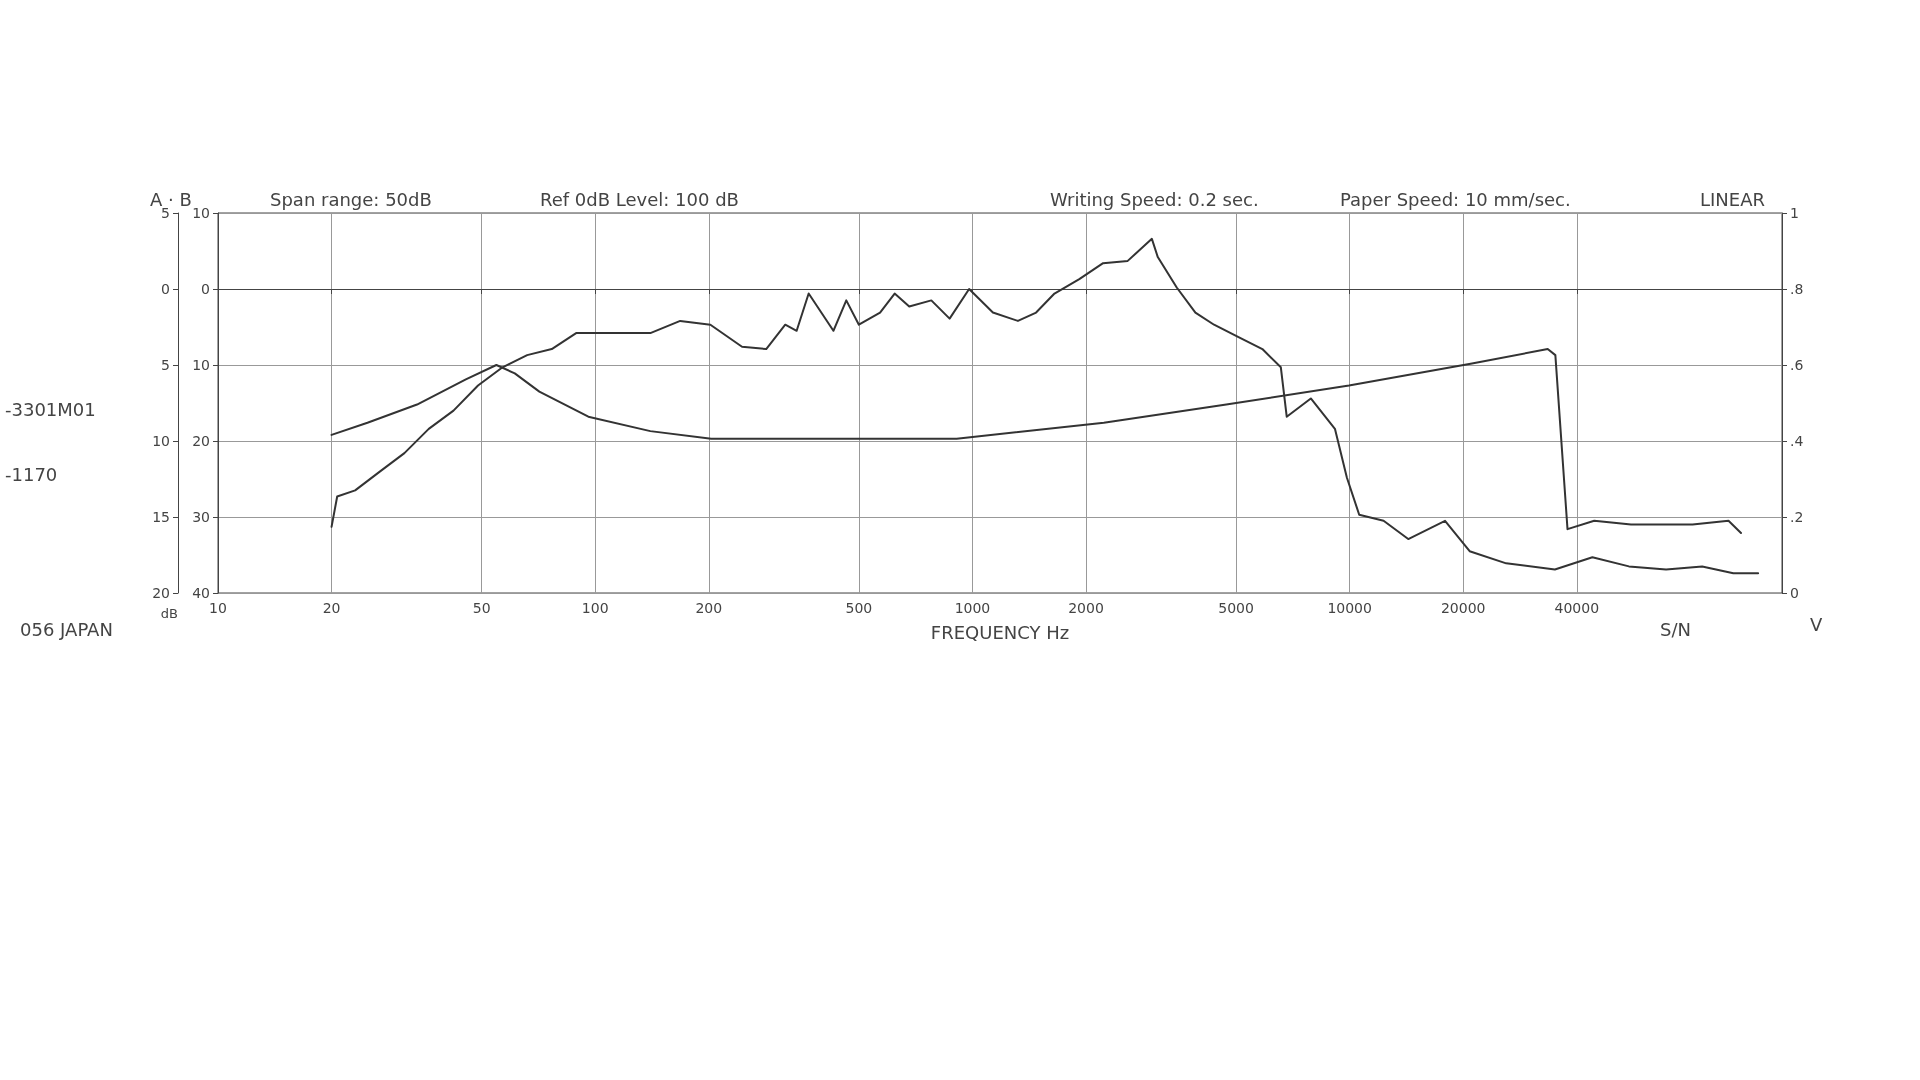 The width and height of the screenshot is (1920, 1080). I want to click on x-tick-label: 100, so click(595, 608).